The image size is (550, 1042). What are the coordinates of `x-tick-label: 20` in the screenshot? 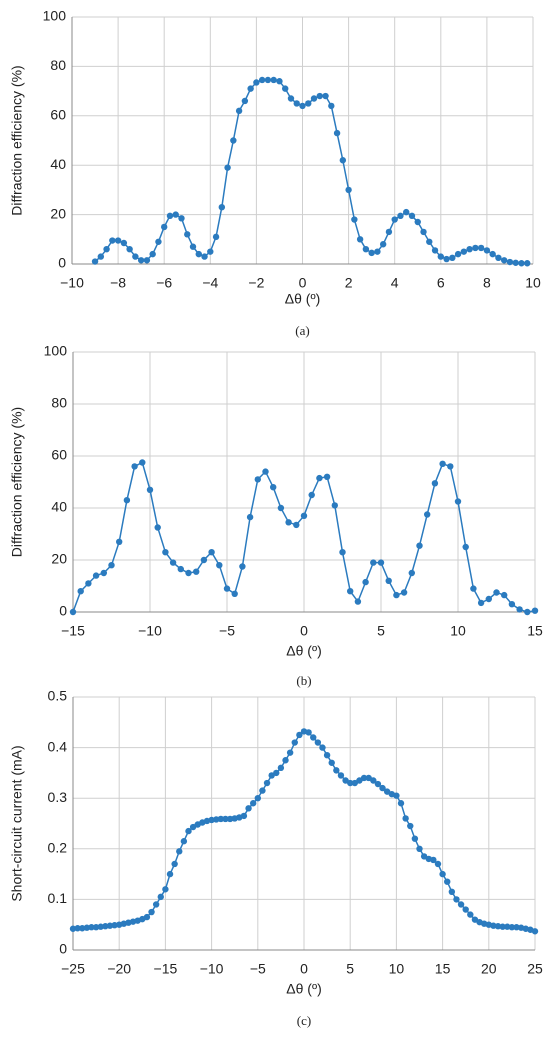 It's located at (489, 969).